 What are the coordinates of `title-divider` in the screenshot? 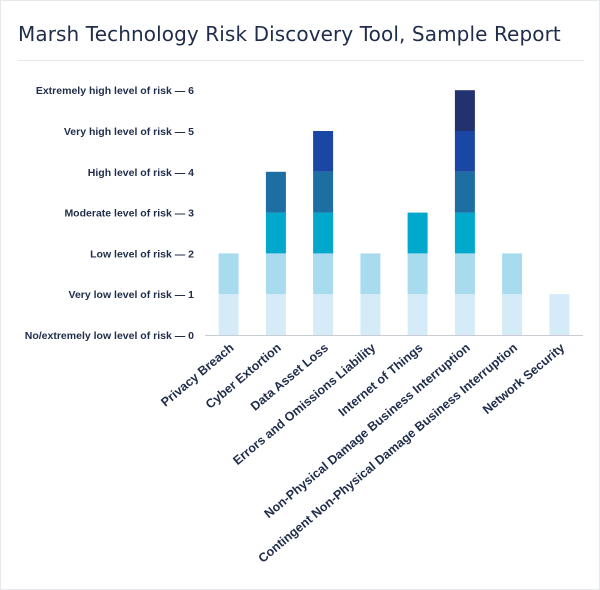 It's located at (301, 60).